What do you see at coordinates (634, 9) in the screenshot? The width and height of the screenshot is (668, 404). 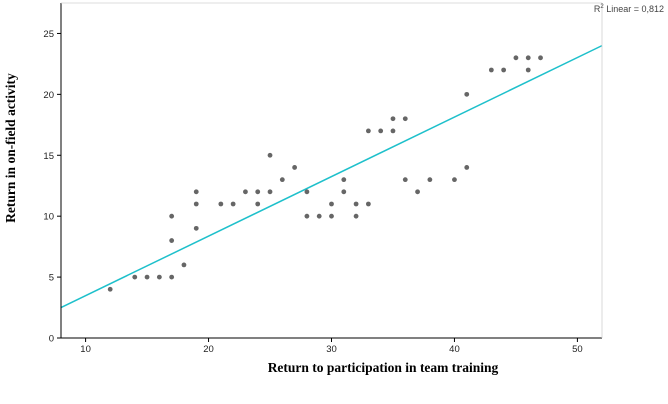 I see `r-squared-value: Linear = 0,812` at bounding box center [634, 9].